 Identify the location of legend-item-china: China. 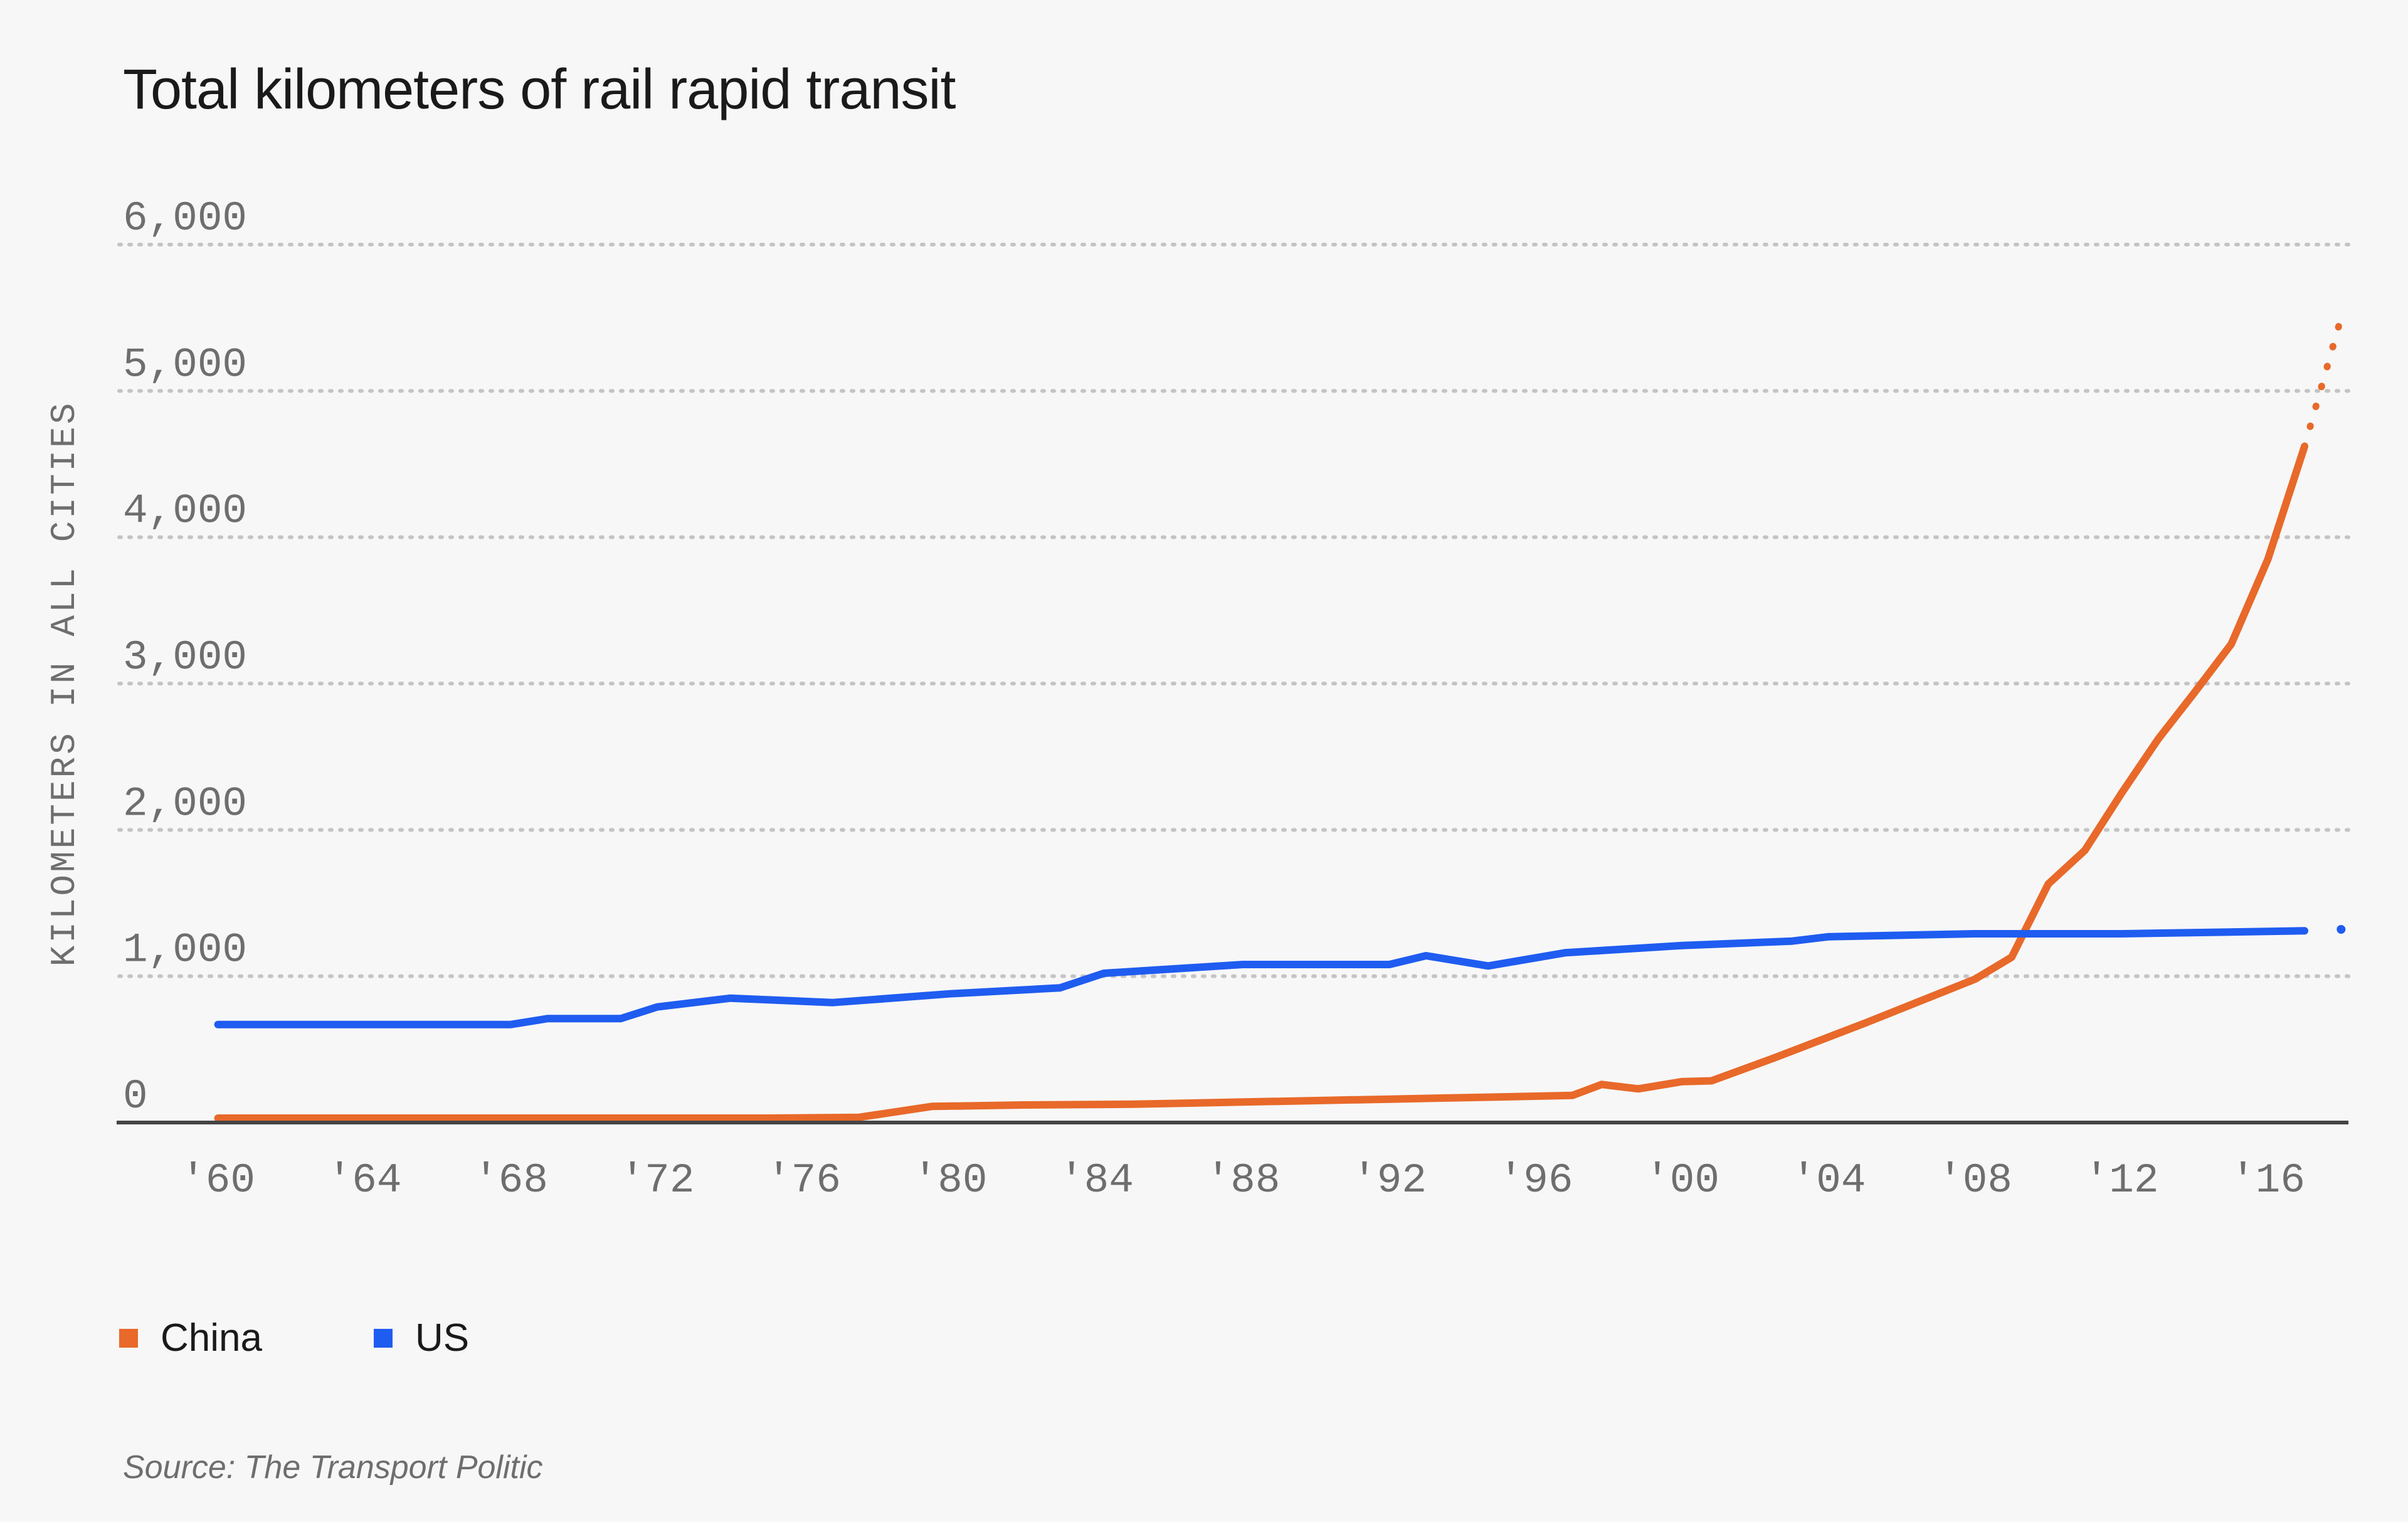
(190, 1338).